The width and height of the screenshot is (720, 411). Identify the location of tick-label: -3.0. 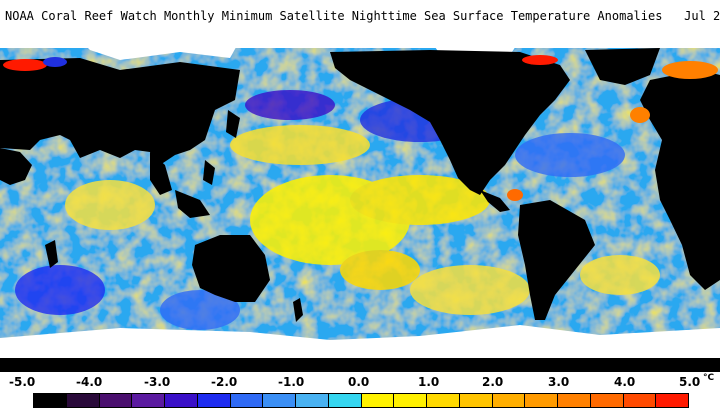
(157, 382).